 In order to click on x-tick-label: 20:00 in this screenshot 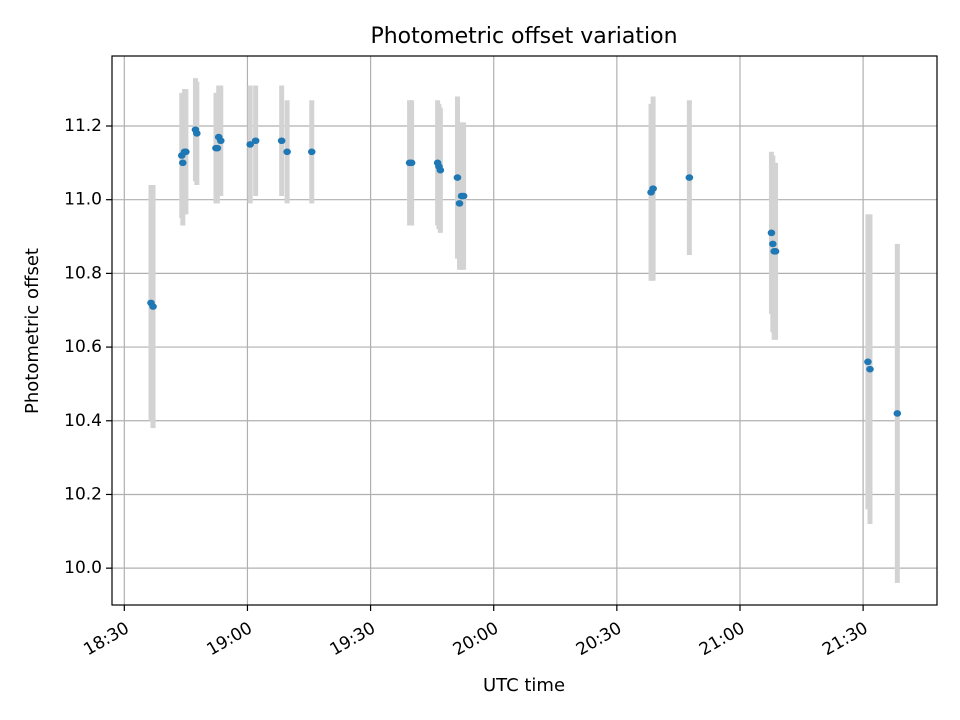, I will do `click(476, 639)`.